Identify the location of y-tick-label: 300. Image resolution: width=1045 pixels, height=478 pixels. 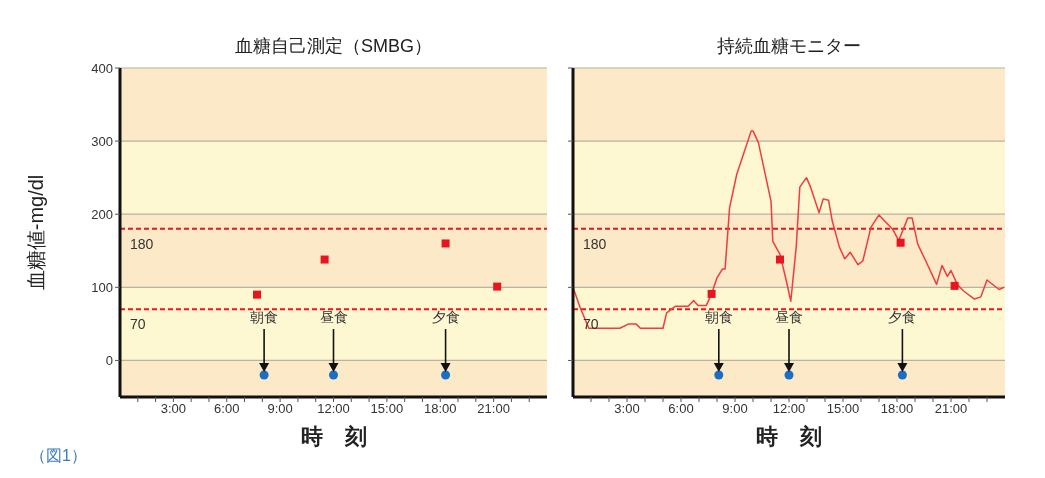
(102, 141).